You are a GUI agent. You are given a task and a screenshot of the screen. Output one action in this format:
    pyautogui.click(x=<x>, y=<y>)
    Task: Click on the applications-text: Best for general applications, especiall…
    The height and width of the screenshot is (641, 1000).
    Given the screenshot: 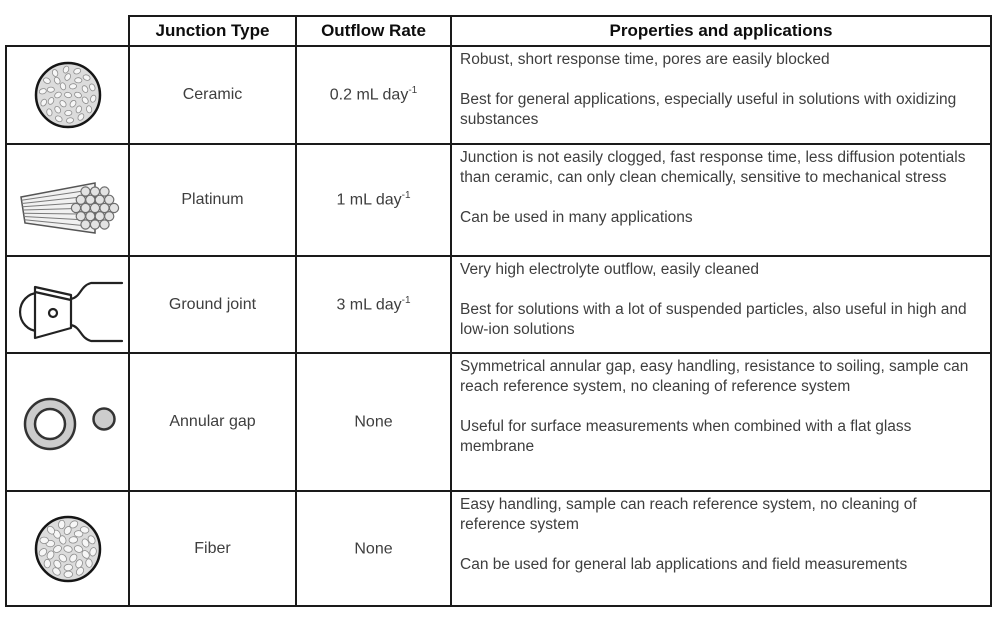 What is the action you would take?
    pyautogui.click(x=708, y=109)
    